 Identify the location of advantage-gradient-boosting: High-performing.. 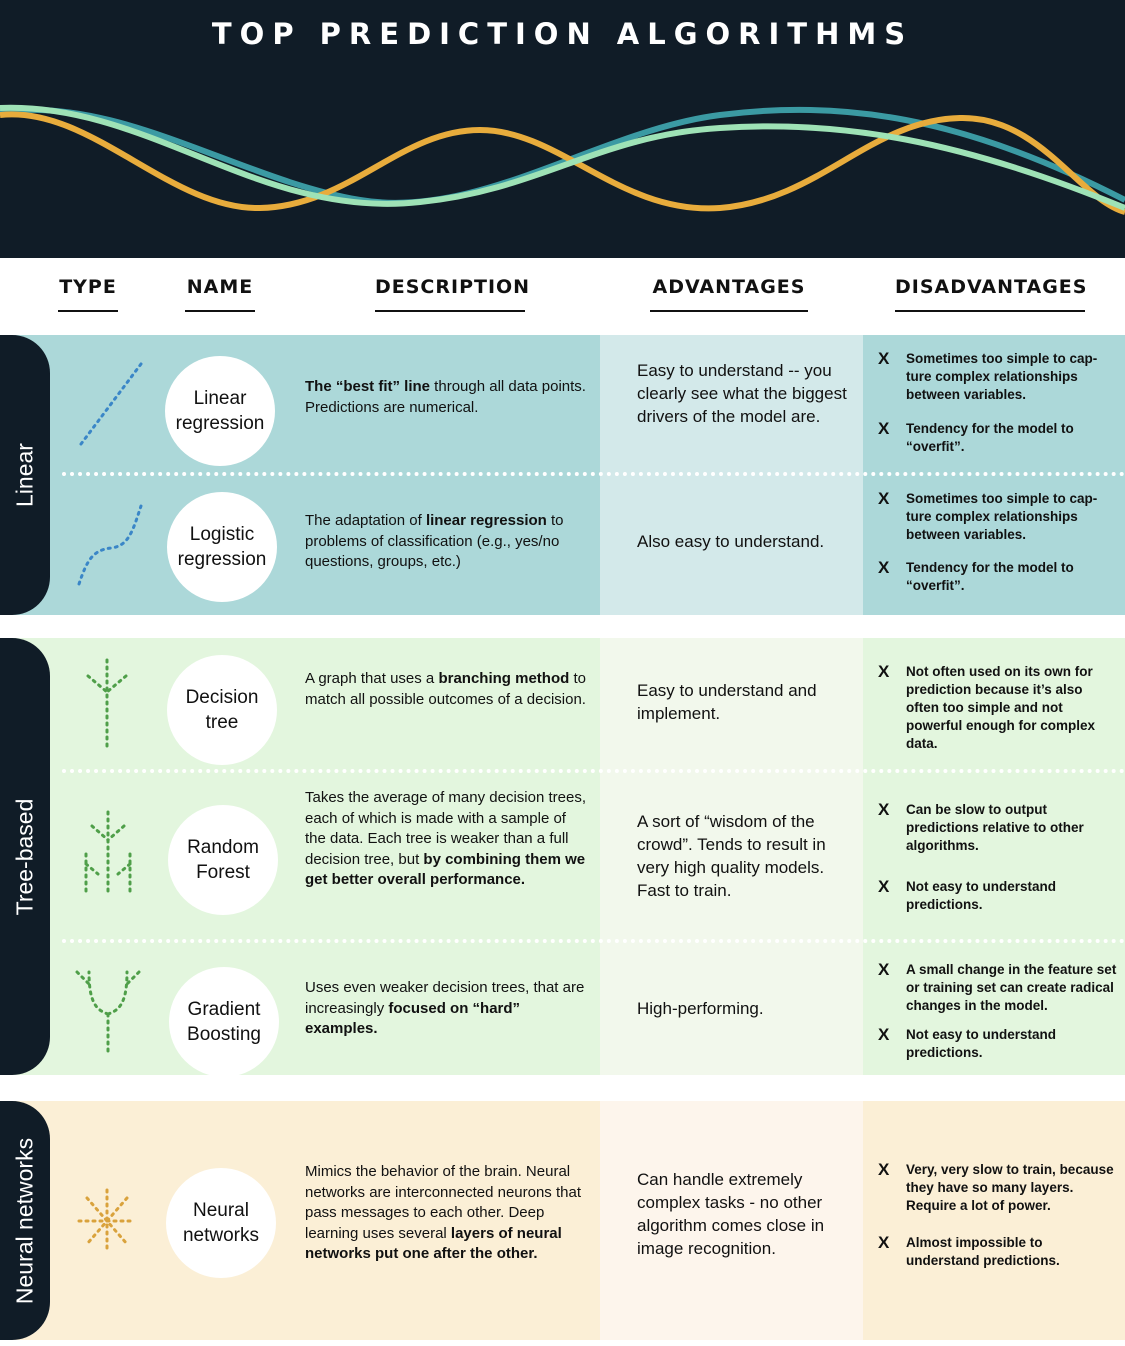
(700, 1008).